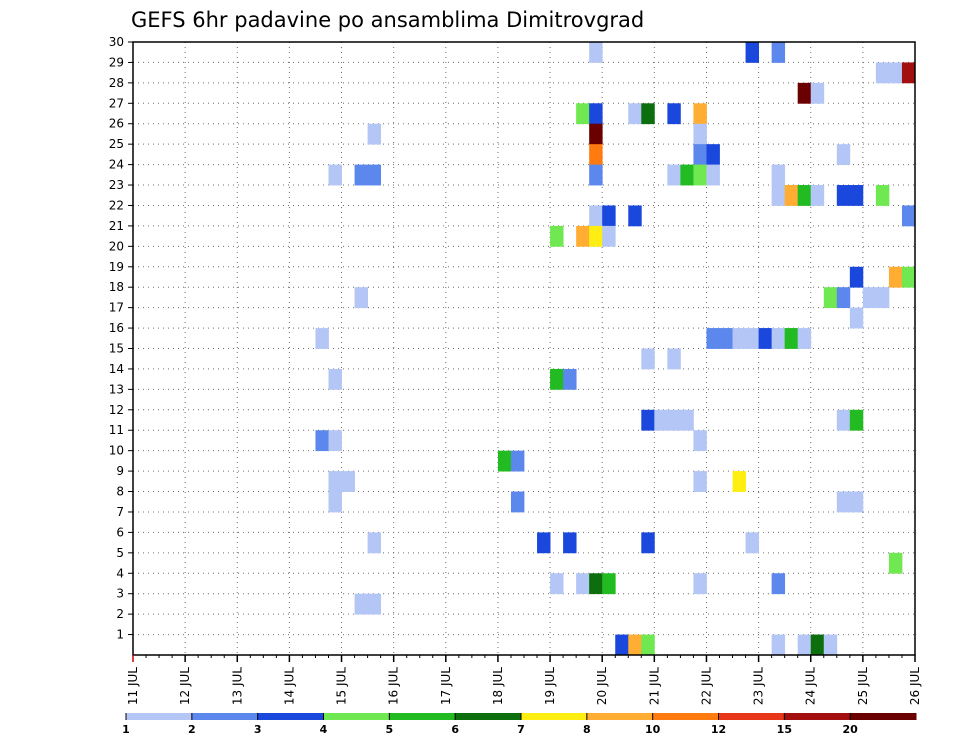  I want to click on x-tick-label: 17 JUL, so click(446, 686).